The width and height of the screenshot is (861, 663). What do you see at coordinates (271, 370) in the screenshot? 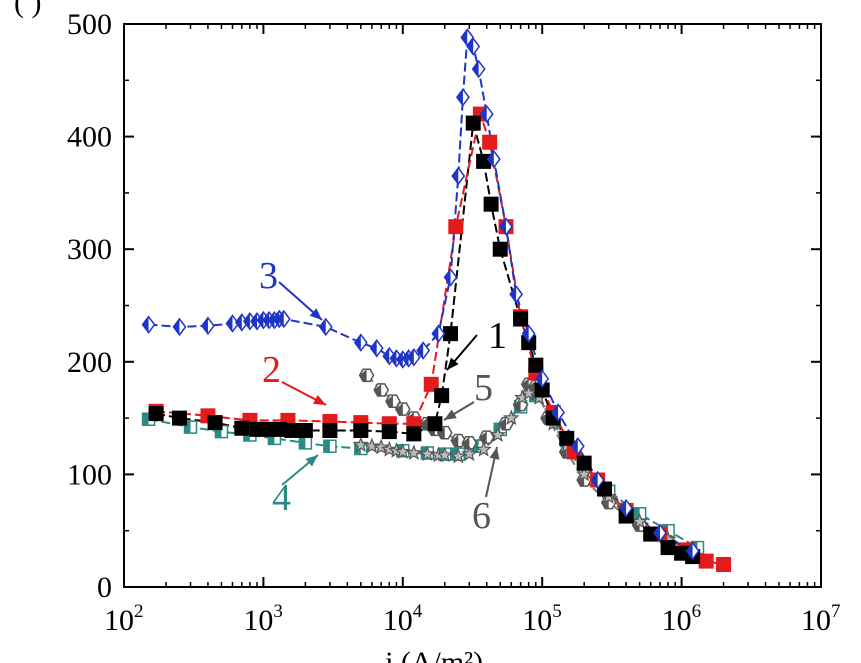
I see `curve-label-2: 2` at bounding box center [271, 370].